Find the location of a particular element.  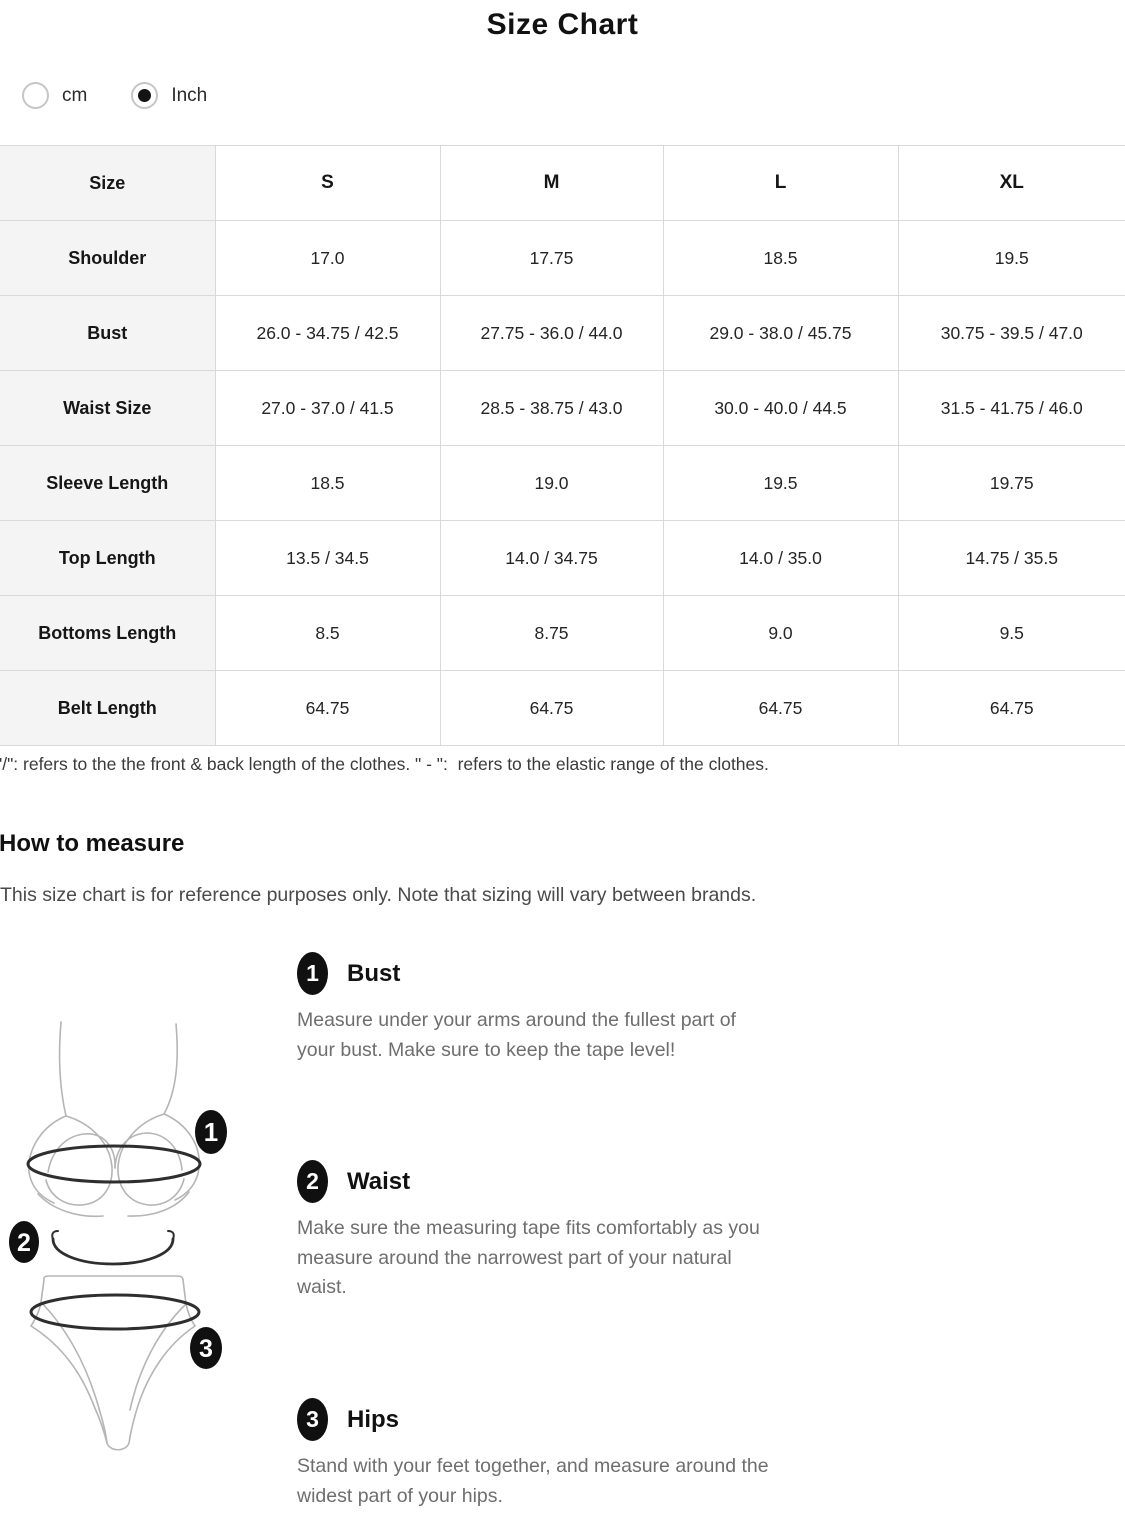

step-1-badge: 1 is located at coordinates (312, 973).